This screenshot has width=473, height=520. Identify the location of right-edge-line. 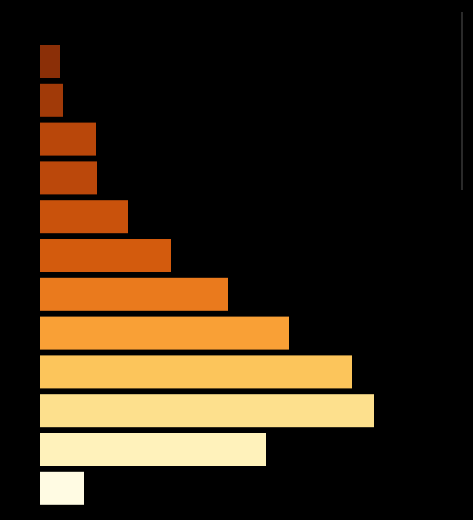
(462, 101).